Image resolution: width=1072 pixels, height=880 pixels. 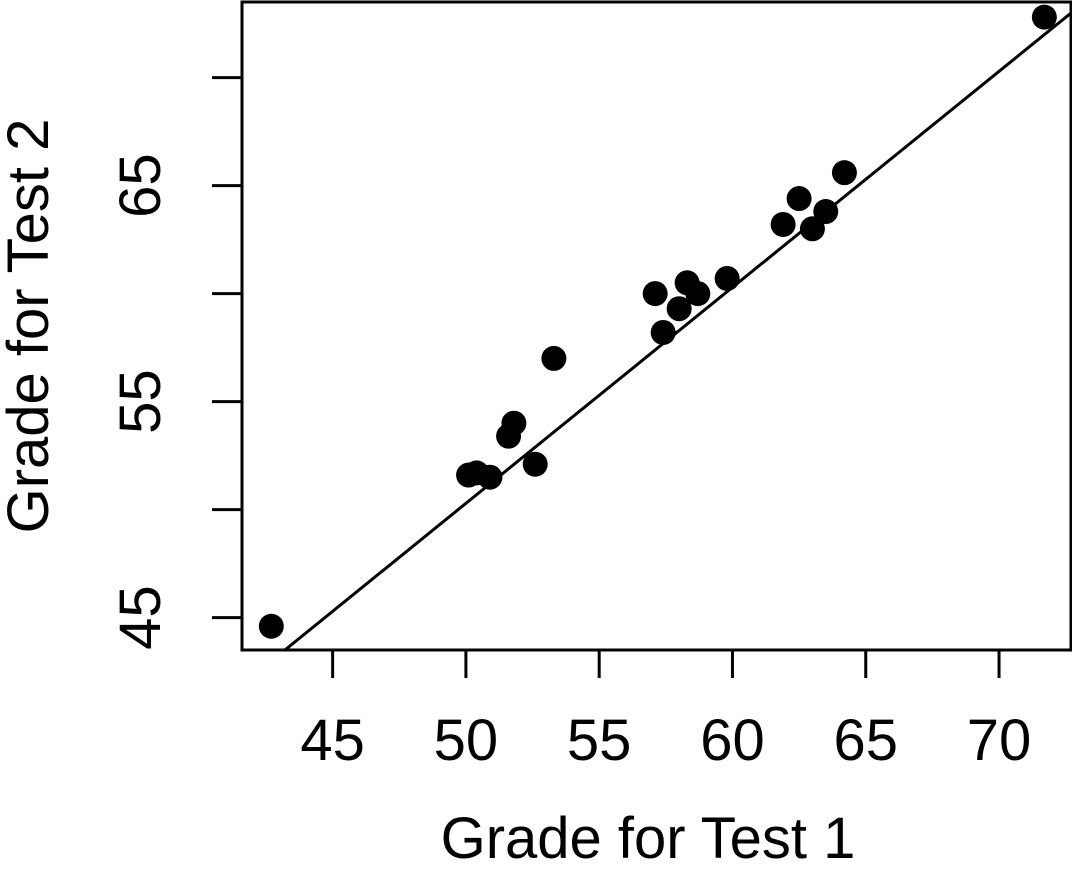 What do you see at coordinates (30, 326) in the screenshot?
I see `y-axis-label: Grade for Test 2` at bounding box center [30, 326].